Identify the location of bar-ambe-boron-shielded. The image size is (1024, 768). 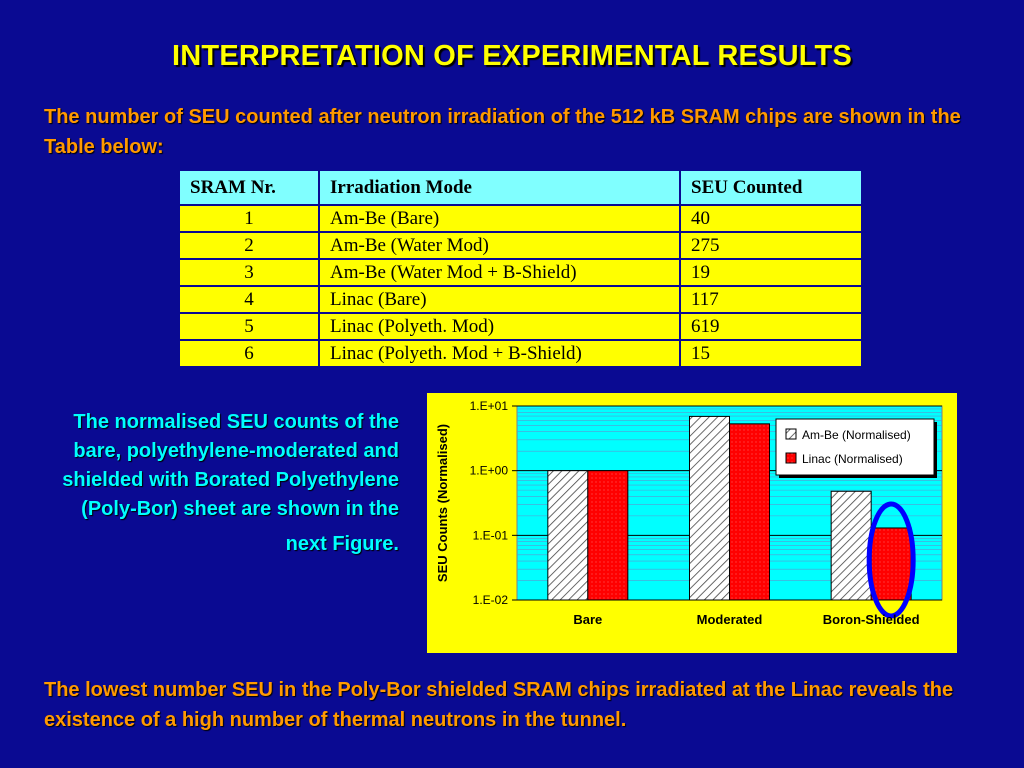
(851, 545).